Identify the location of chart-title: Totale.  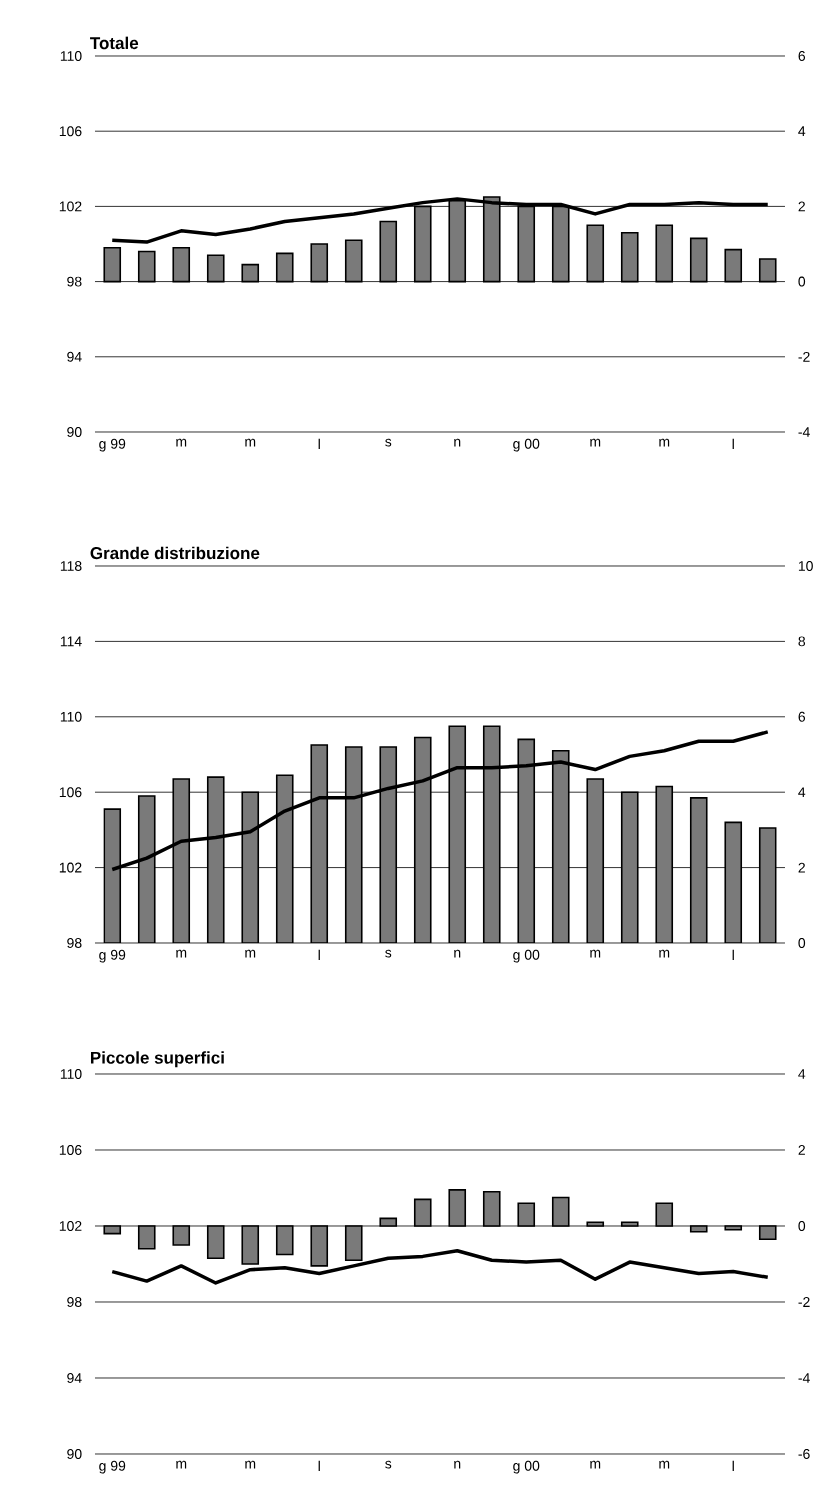
(114, 43).